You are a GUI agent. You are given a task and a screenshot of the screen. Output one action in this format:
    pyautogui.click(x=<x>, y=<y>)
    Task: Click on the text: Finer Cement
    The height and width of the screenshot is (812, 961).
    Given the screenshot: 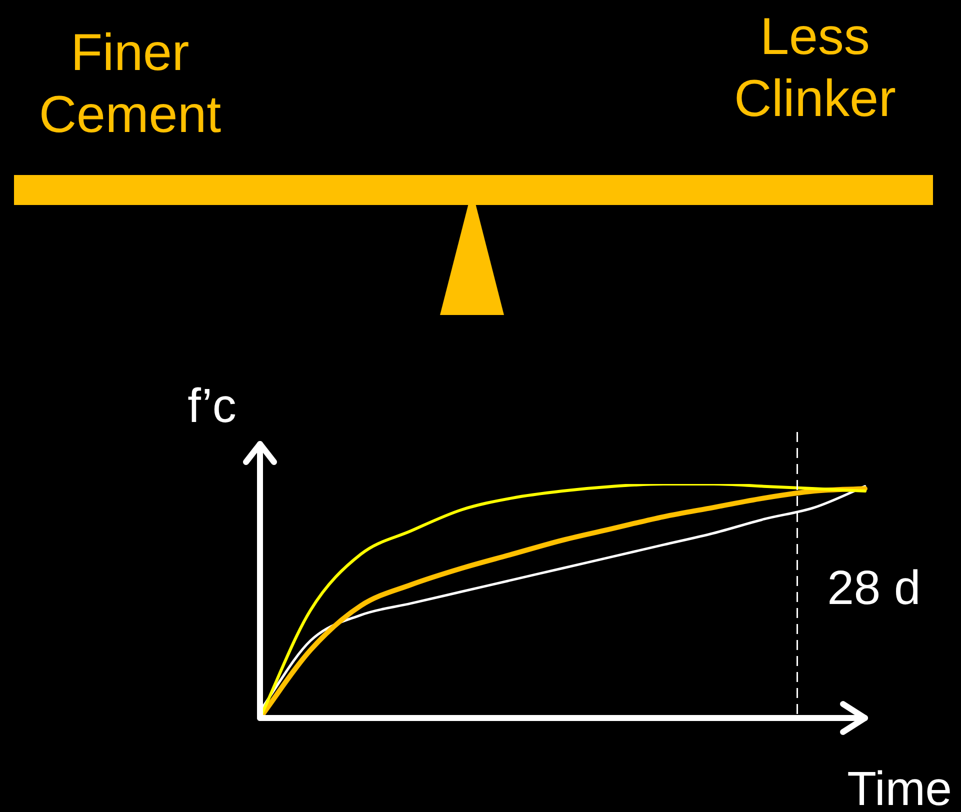 What is the action you would take?
    pyautogui.click(x=130, y=84)
    